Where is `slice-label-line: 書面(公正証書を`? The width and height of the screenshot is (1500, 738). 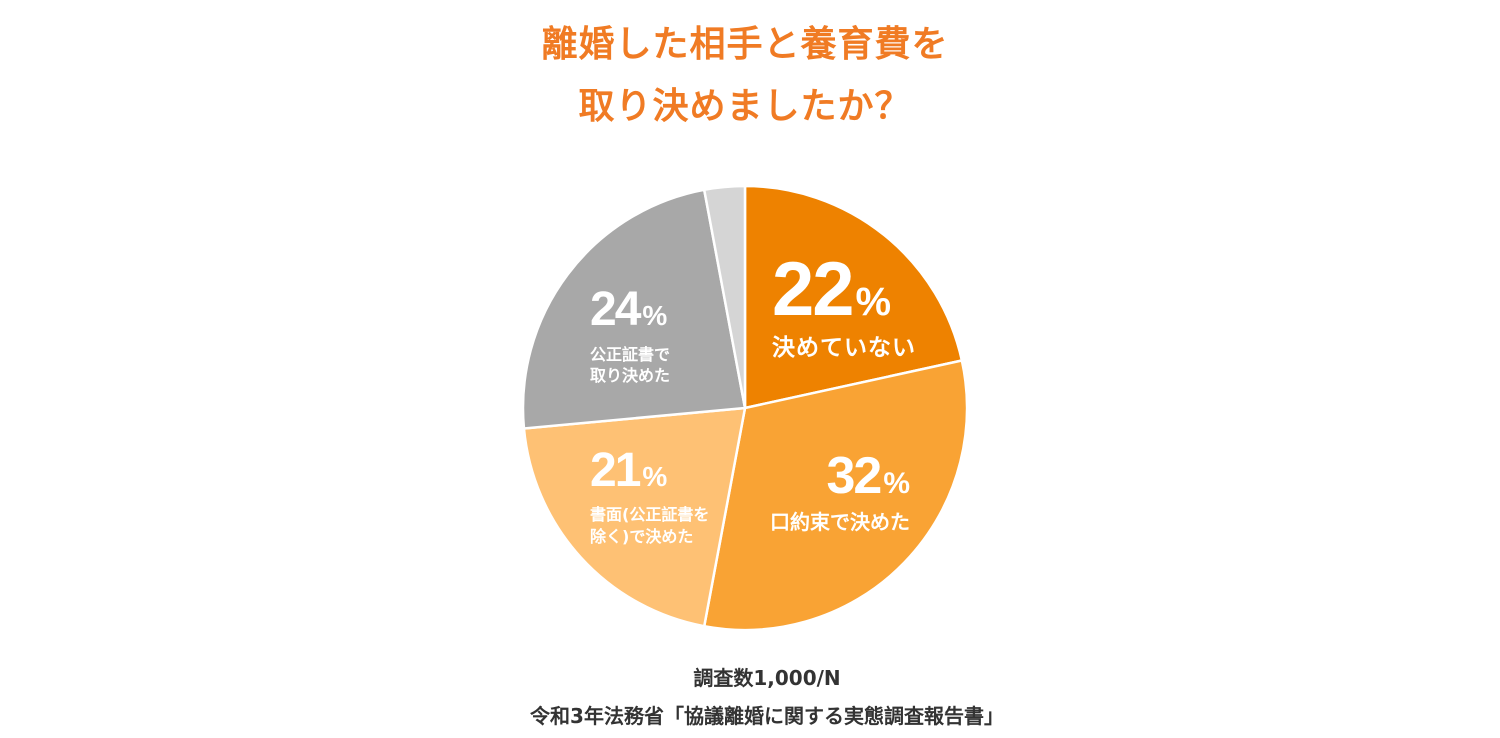 slice-label-line: 書面(公正証書を is located at coordinates (650, 514).